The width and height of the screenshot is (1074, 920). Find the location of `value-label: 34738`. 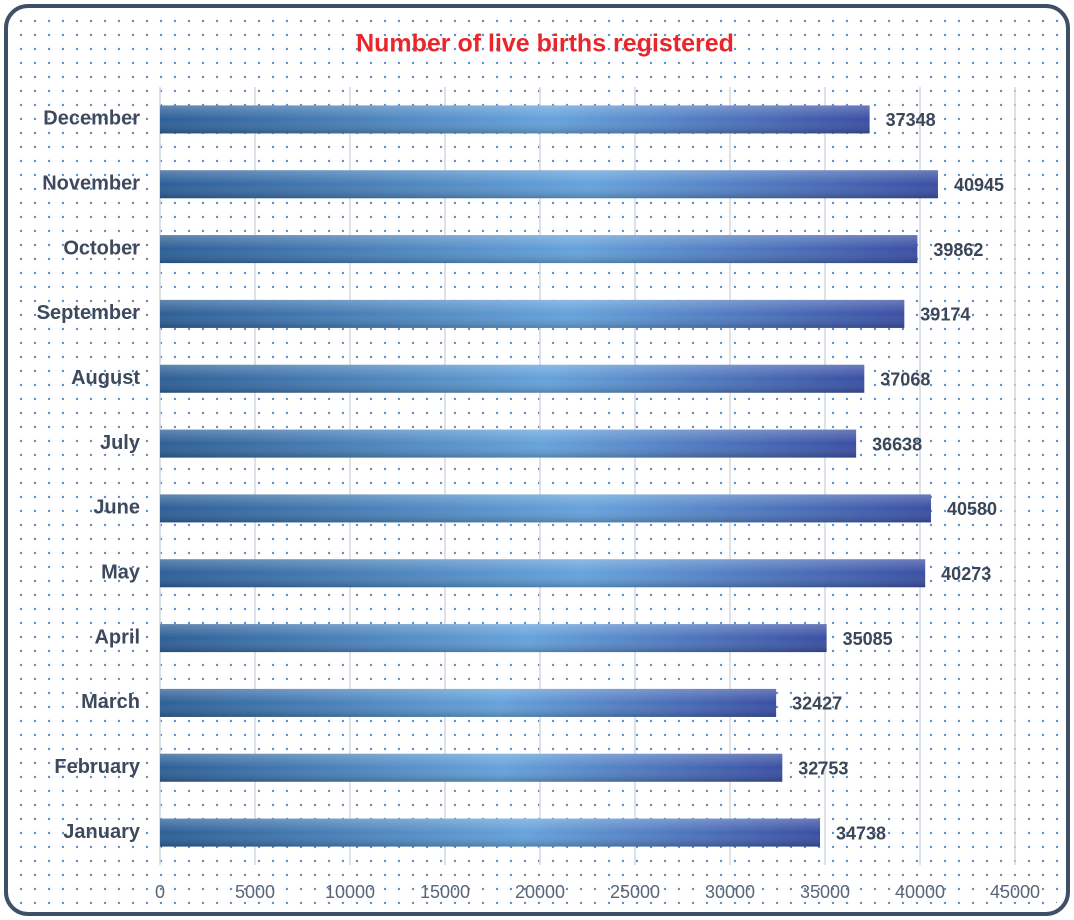

value-label: 34738 is located at coordinates (861, 833).